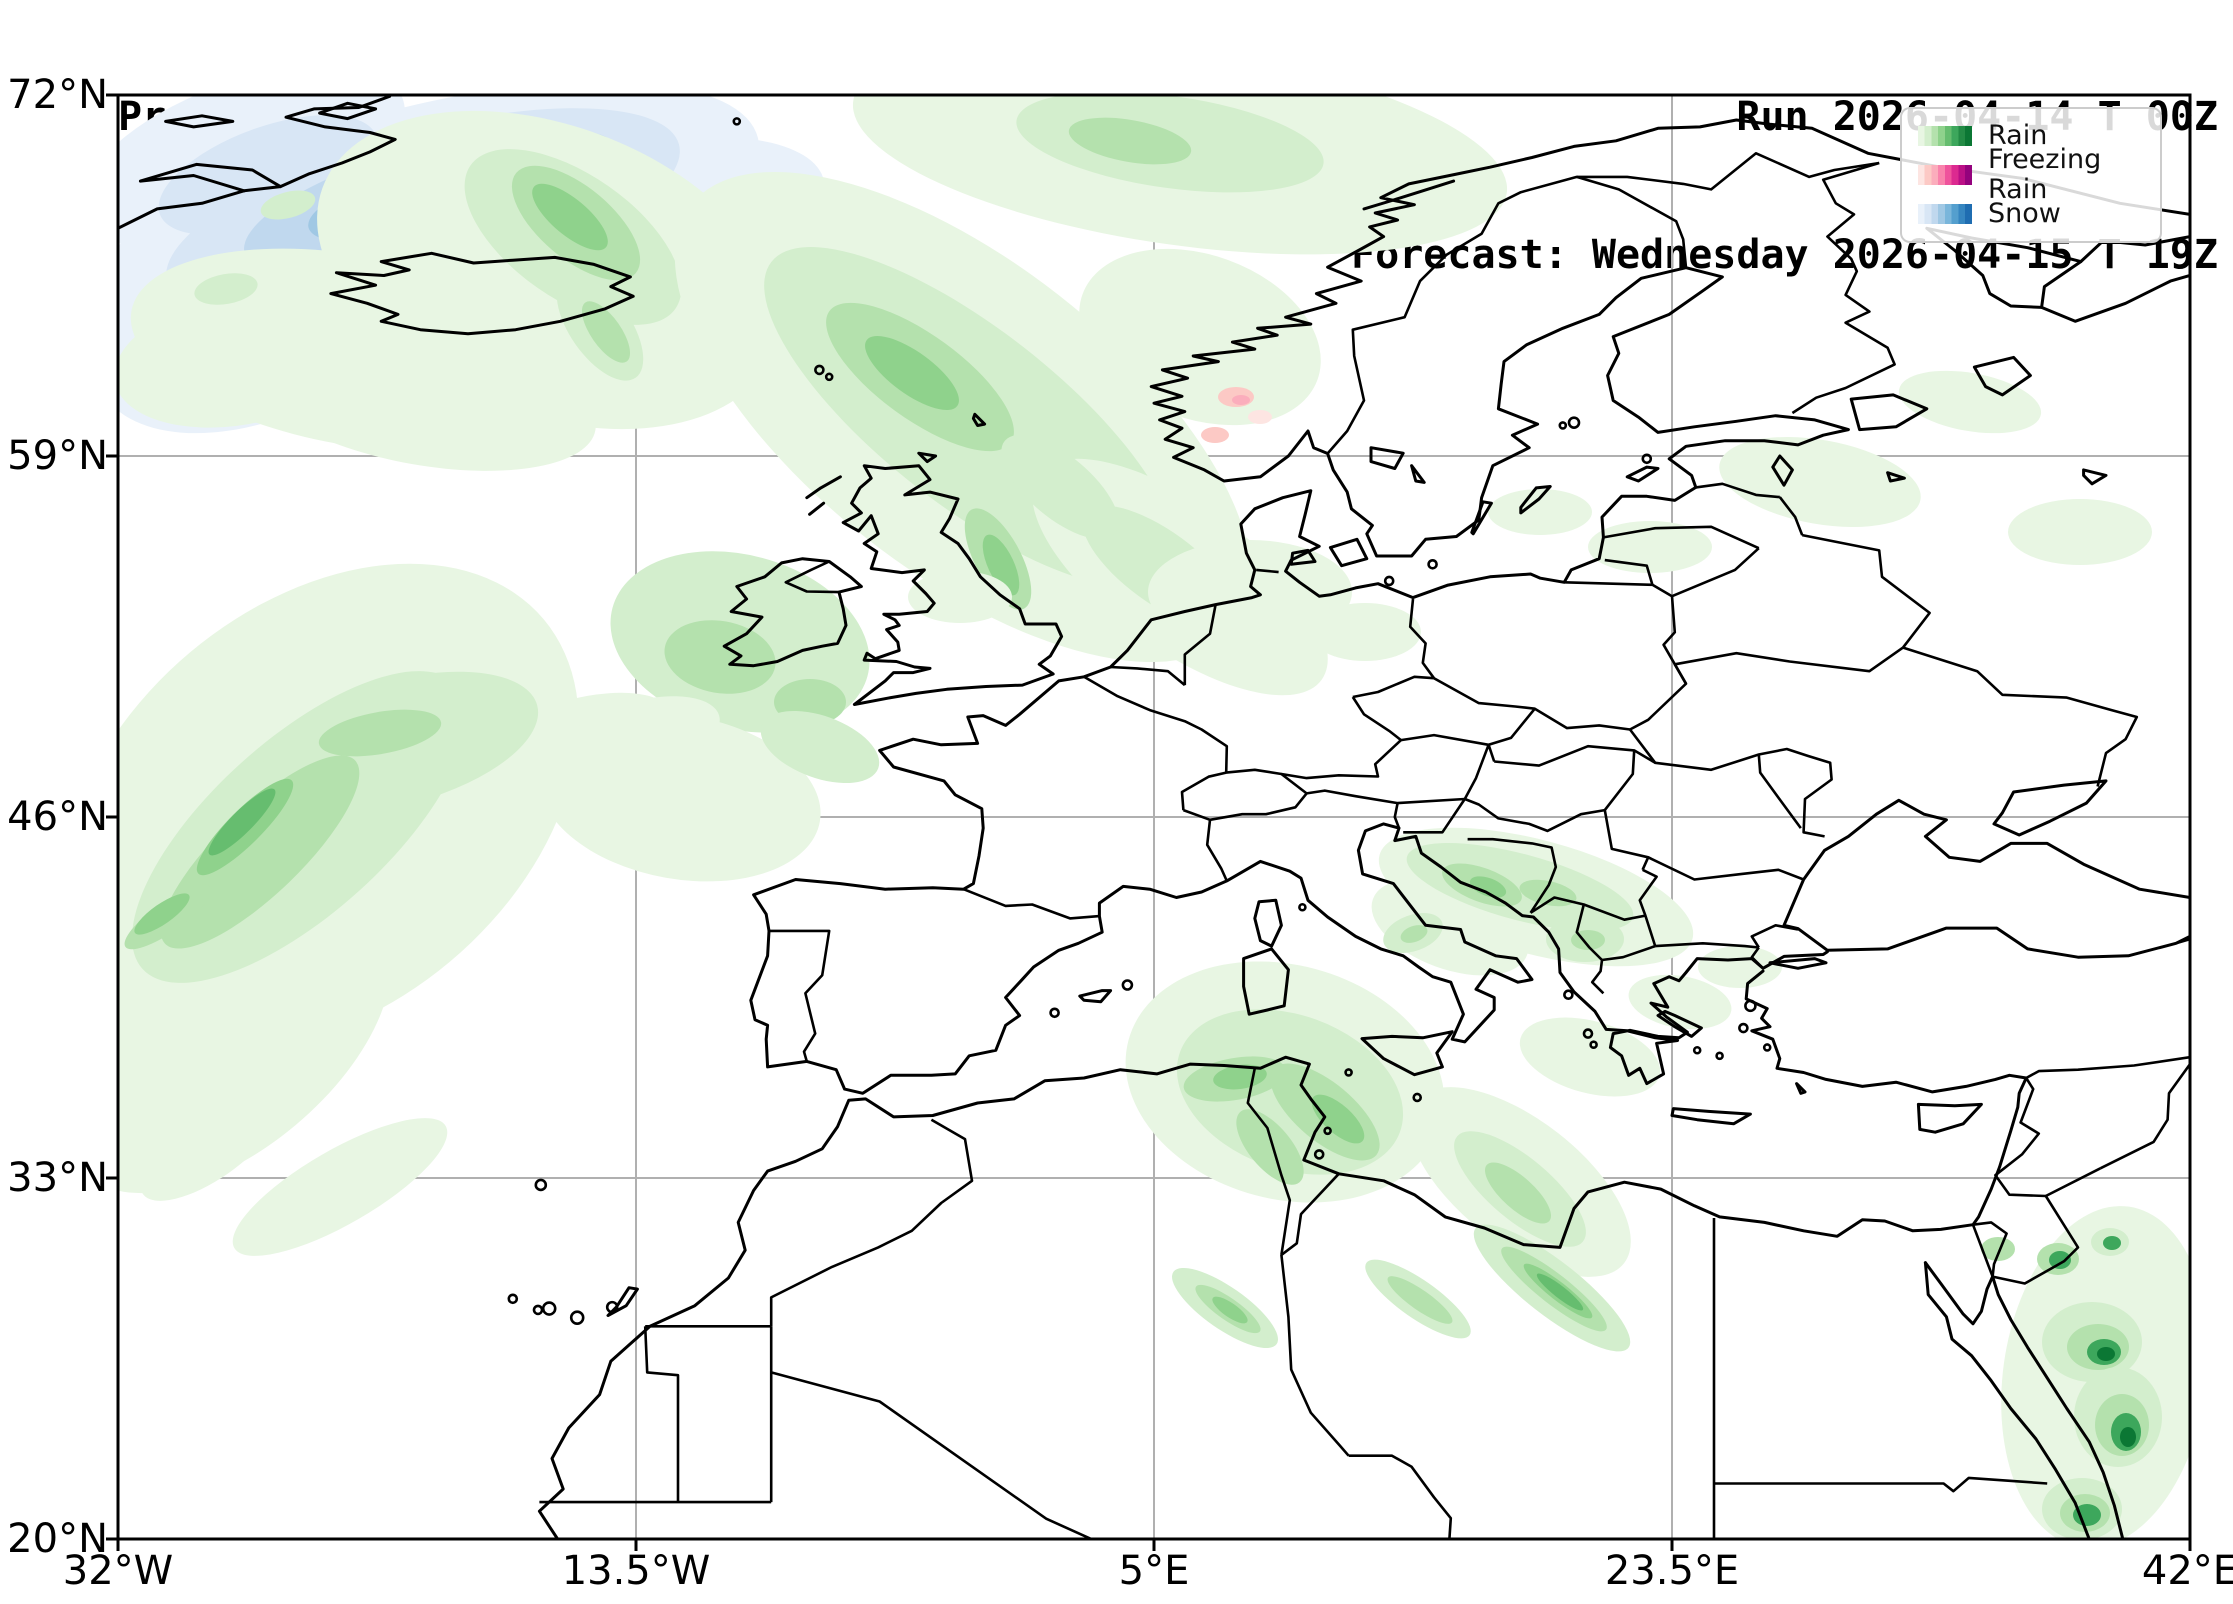 This screenshot has height=1604, width=2233. What do you see at coordinates (636, 1571) in the screenshot?
I see `x-tick-label-13-5w: 13.5°W` at bounding box center [636, 1571].